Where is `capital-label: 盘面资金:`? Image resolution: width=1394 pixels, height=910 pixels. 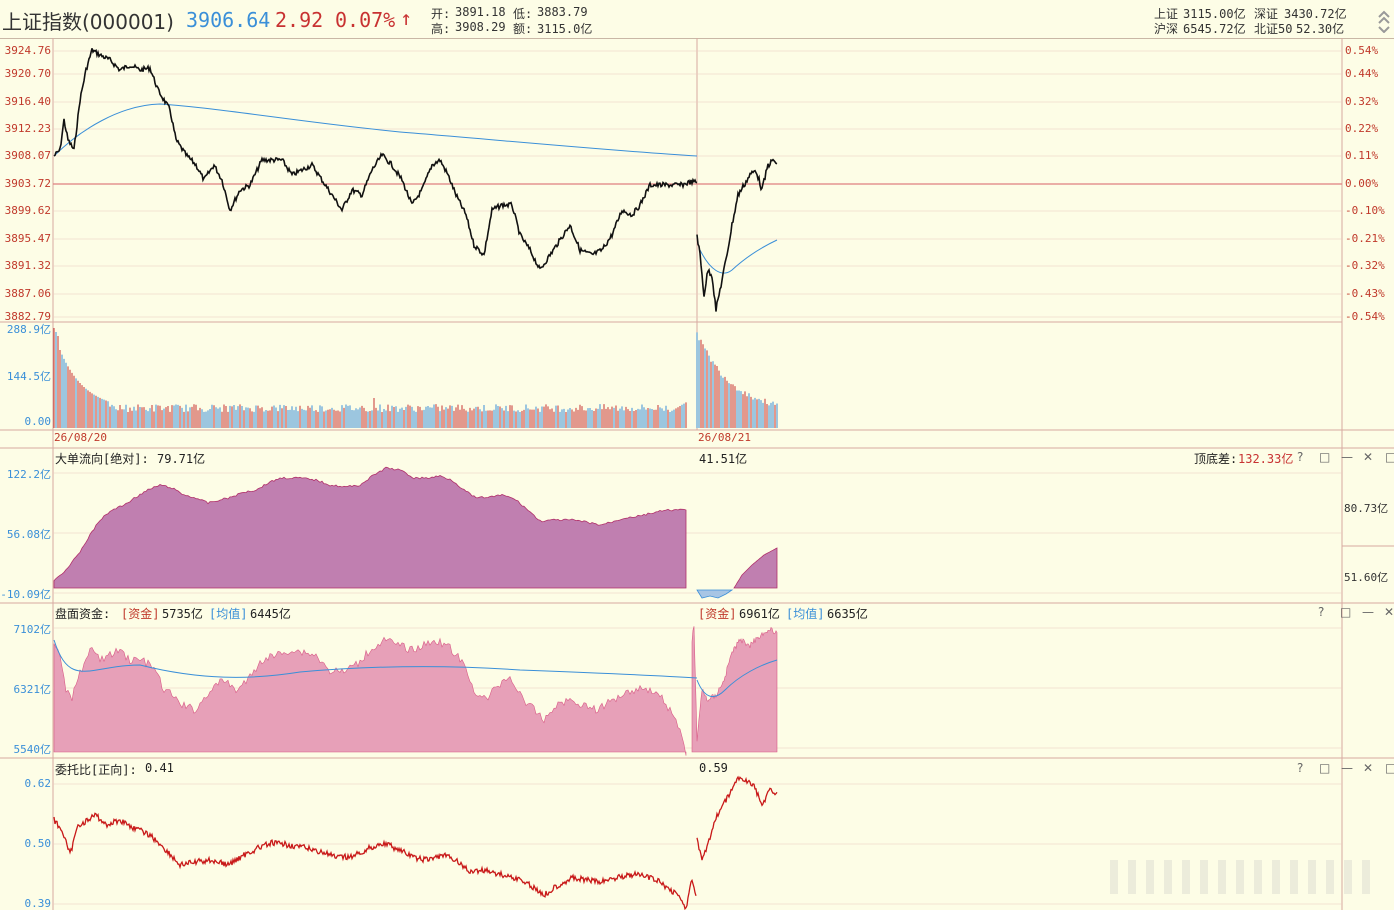
capital-label: 盘面资金: is located at coordinates (83, 614).